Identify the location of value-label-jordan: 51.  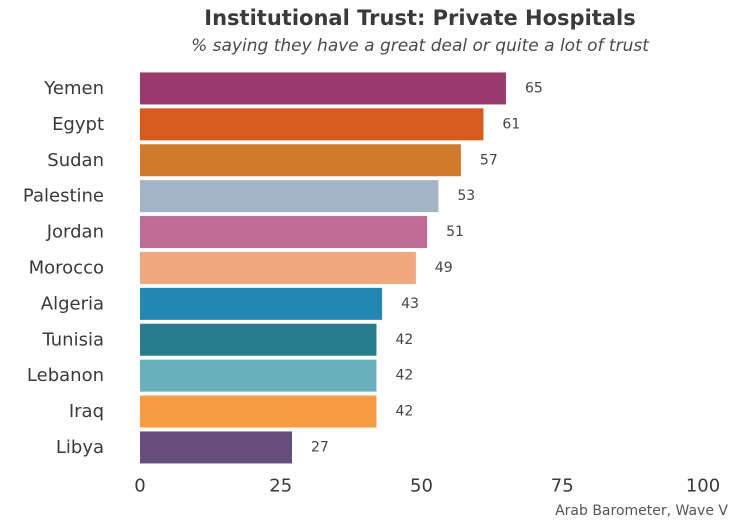
(455, 232).